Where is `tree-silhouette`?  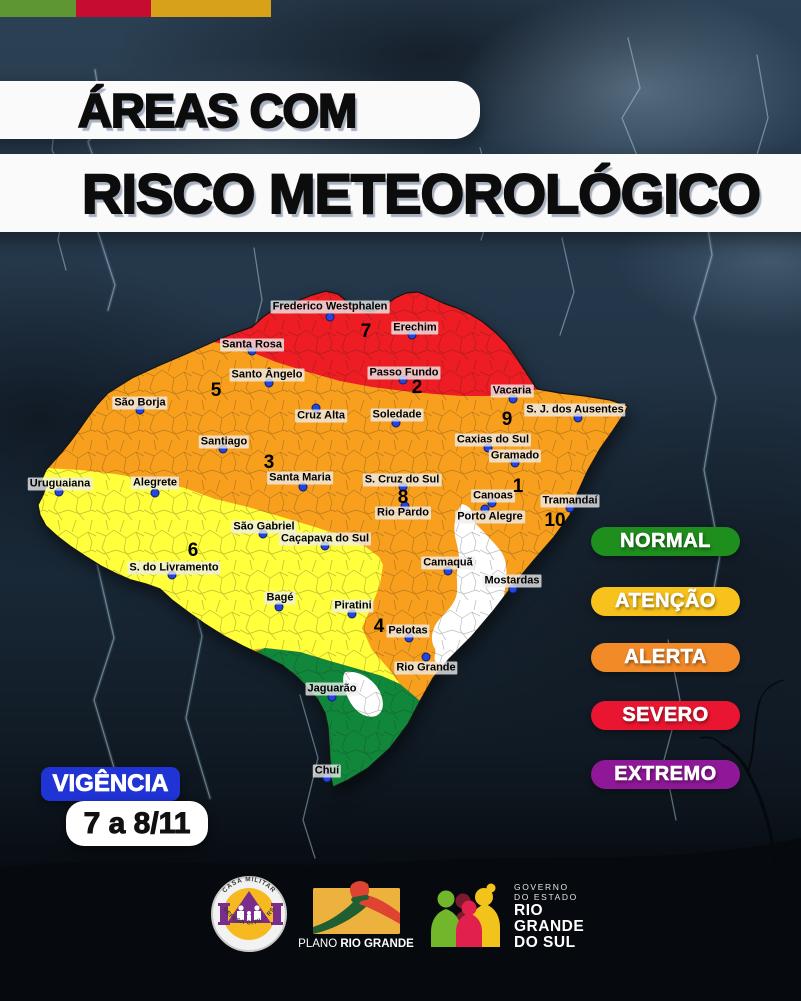 tree-silhouette is located at coordinates (742, 771).